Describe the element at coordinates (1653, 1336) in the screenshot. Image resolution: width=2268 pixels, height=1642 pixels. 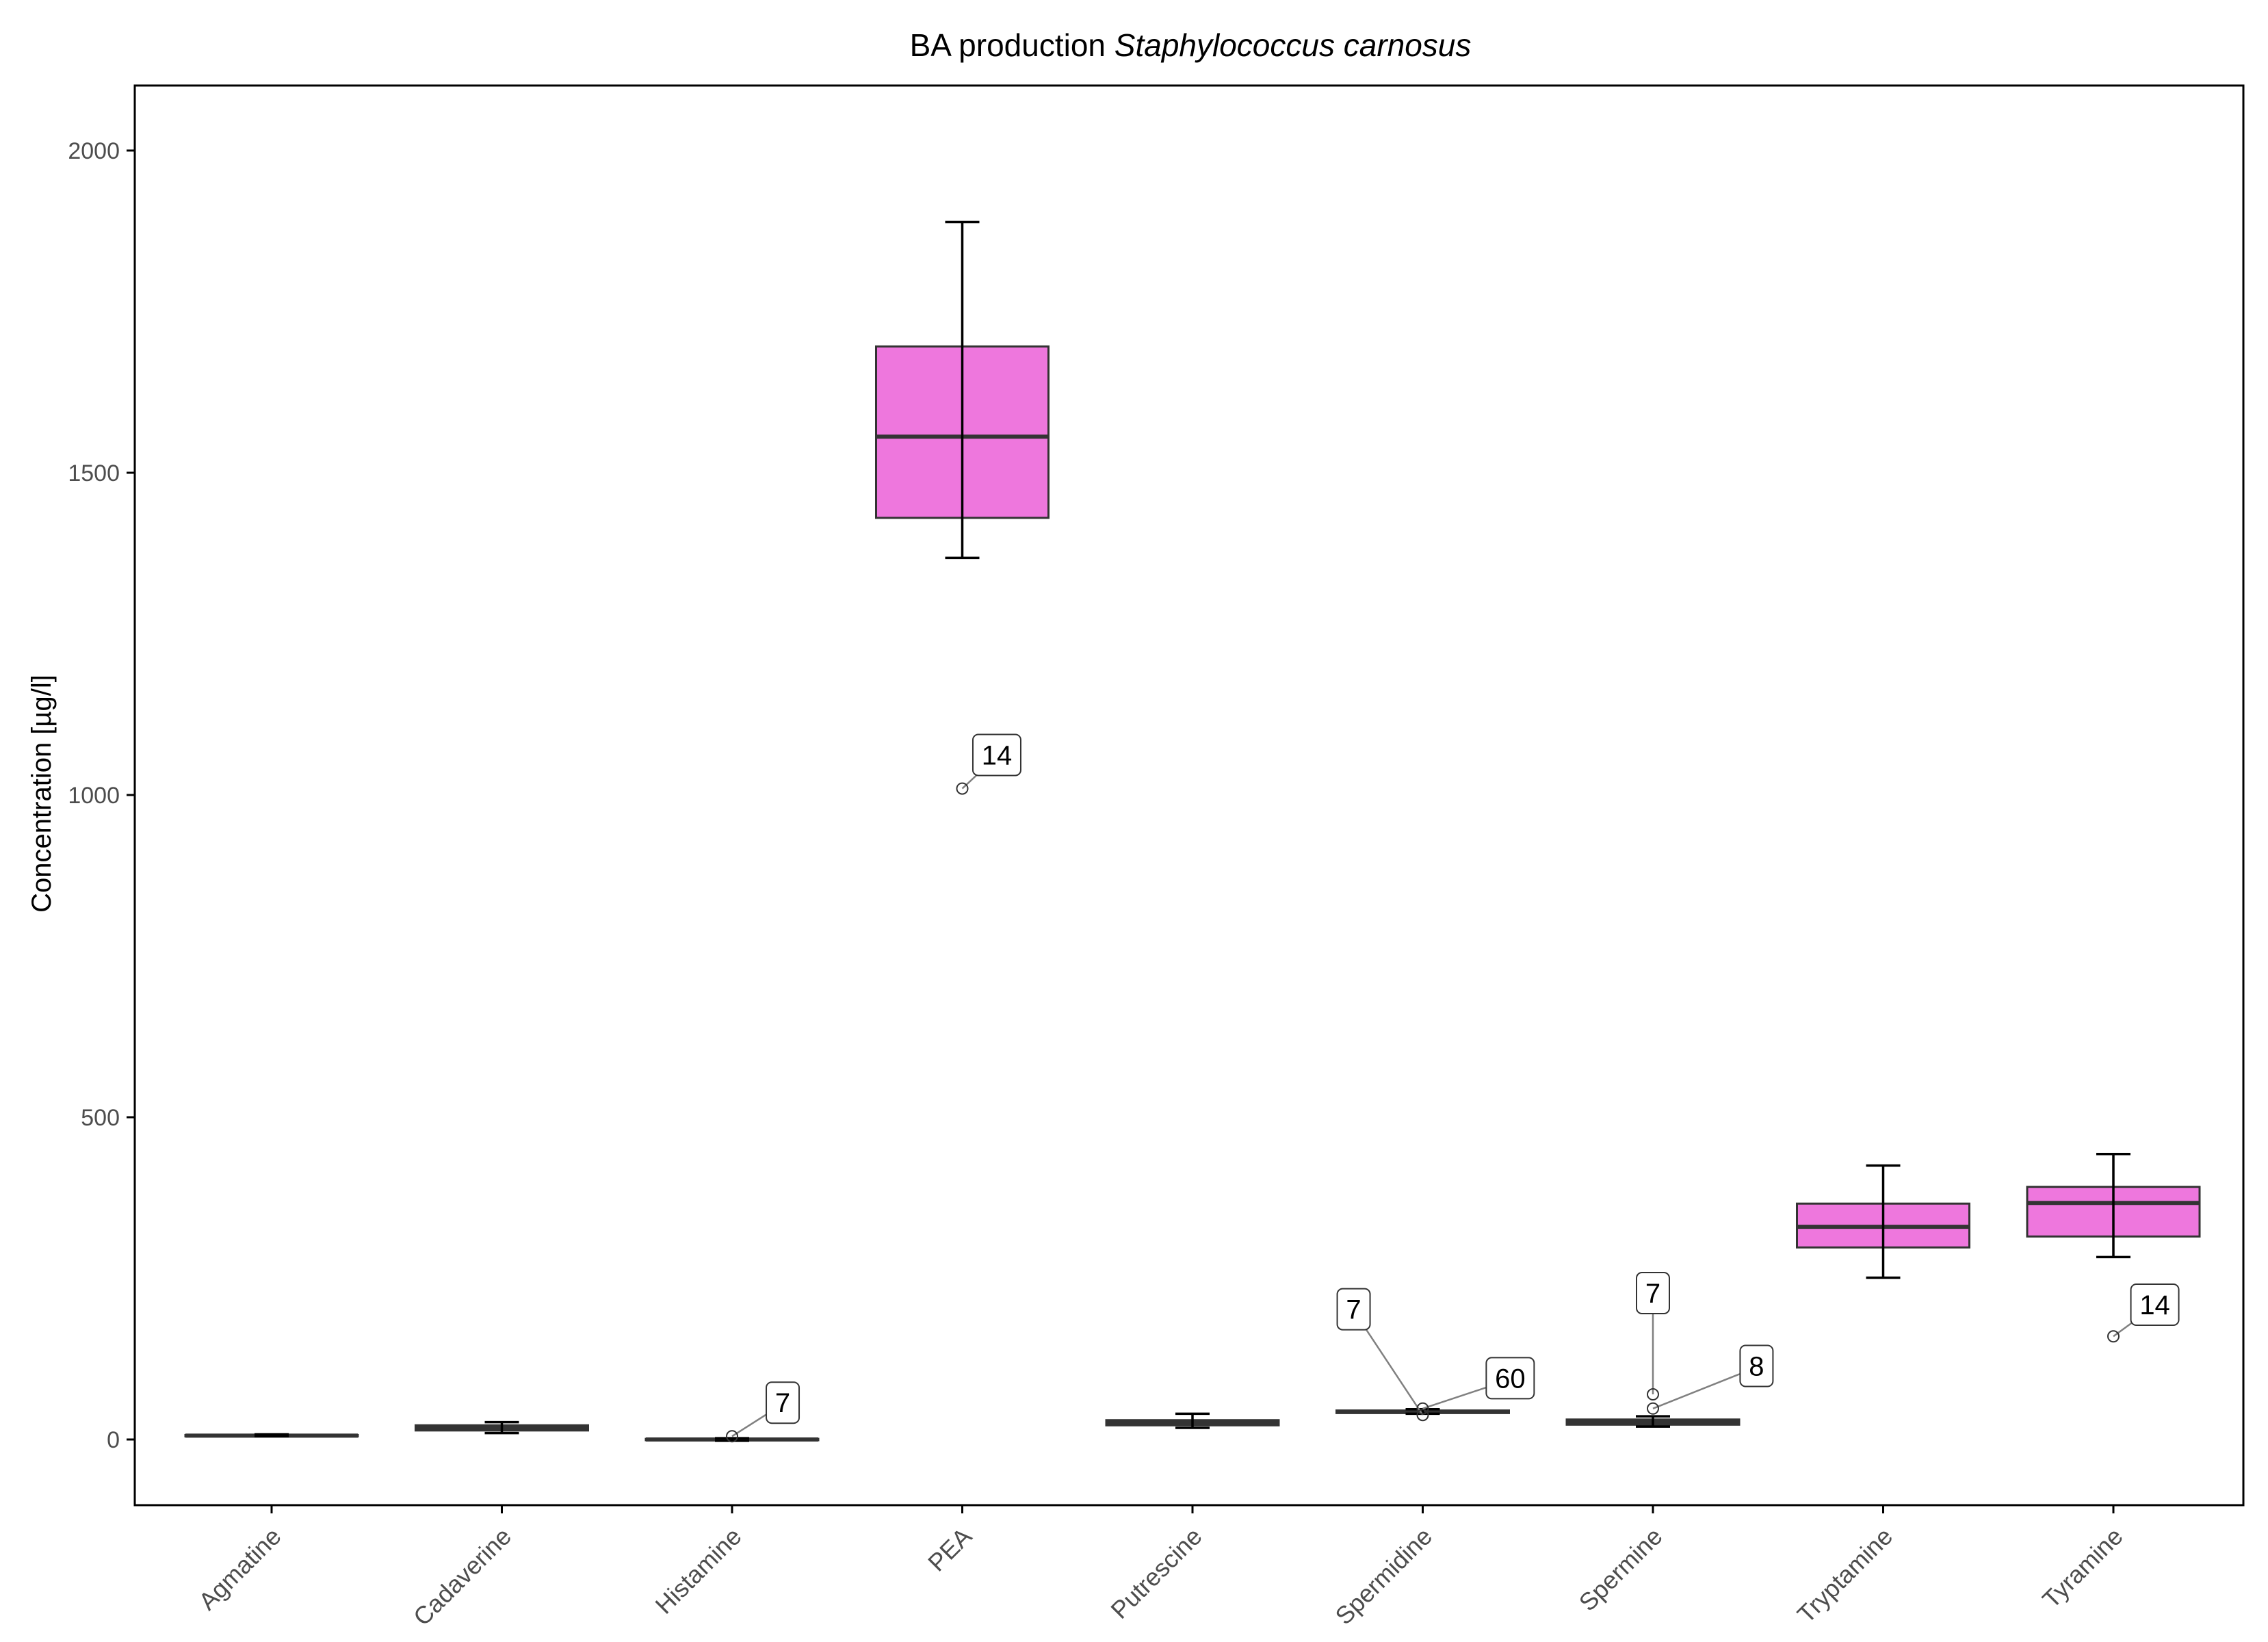
I see `outlier-spermine-7: 7` at that location.